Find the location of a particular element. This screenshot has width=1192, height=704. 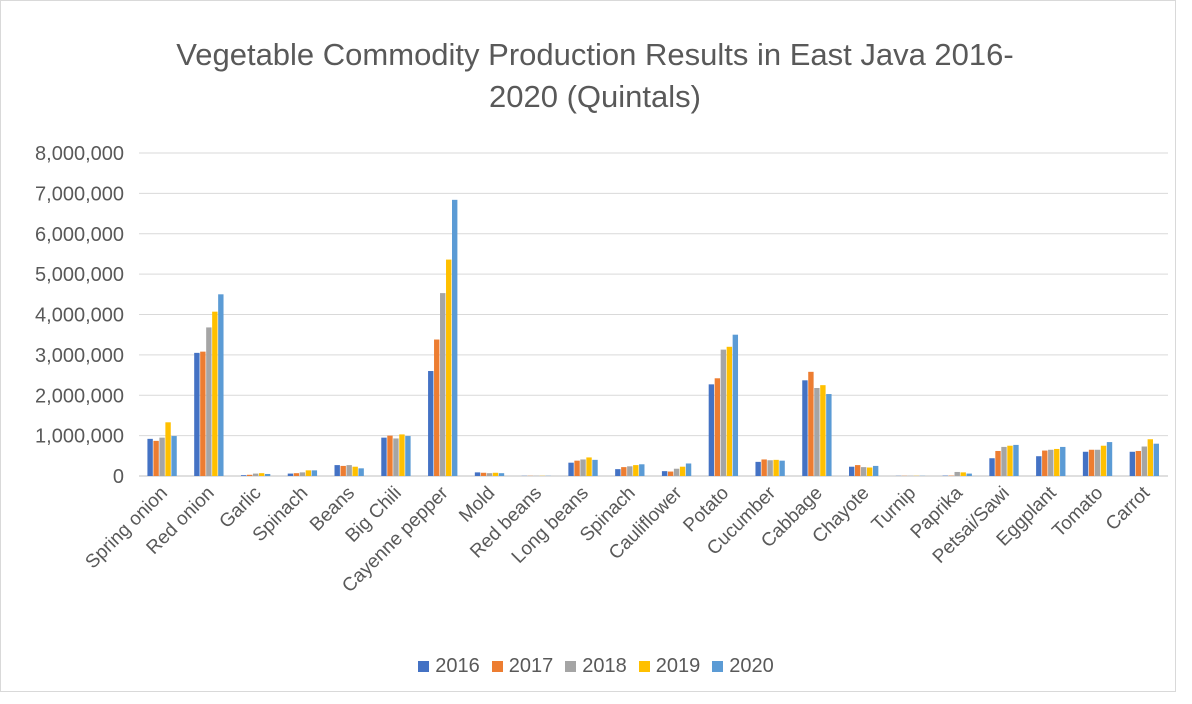

legend-entry: 2019 is located at coordinates (669, 666).